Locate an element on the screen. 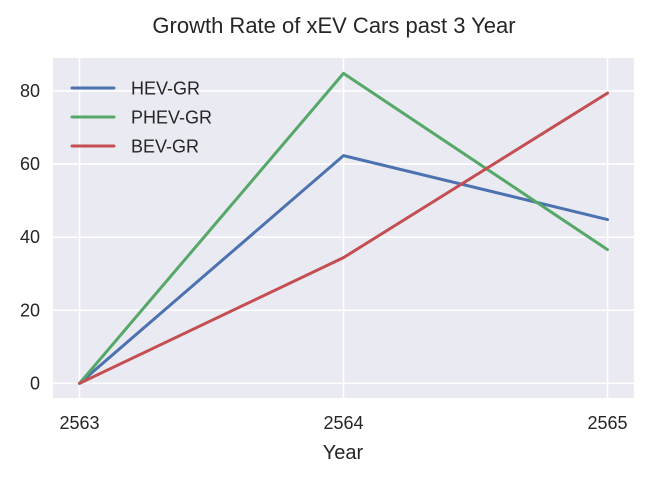  legend-label-hev-gr: HEV-GR is located at coordinates (165, 89).